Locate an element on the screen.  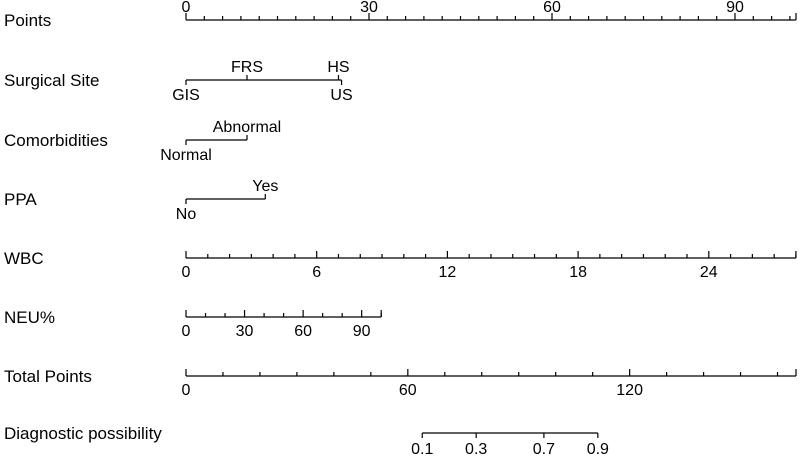
comorbidities-level-abnormal: Abnormal is located at coordinates (247, 127).